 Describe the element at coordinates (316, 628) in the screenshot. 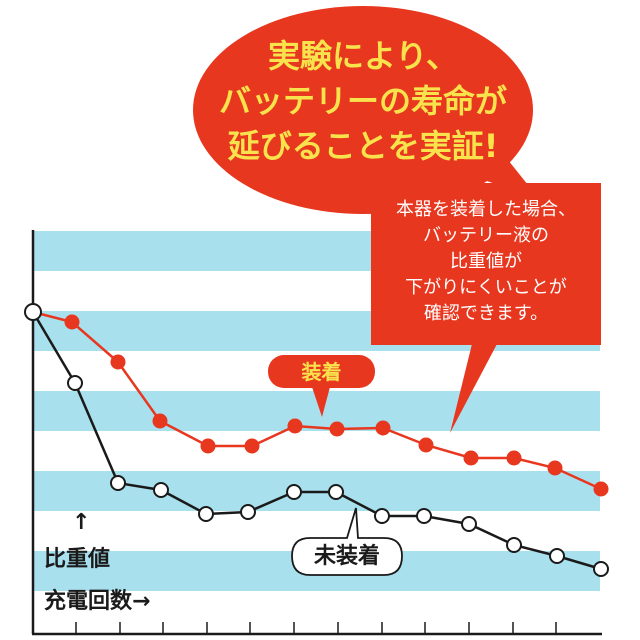

I see `x-axis-ticks` at that location.